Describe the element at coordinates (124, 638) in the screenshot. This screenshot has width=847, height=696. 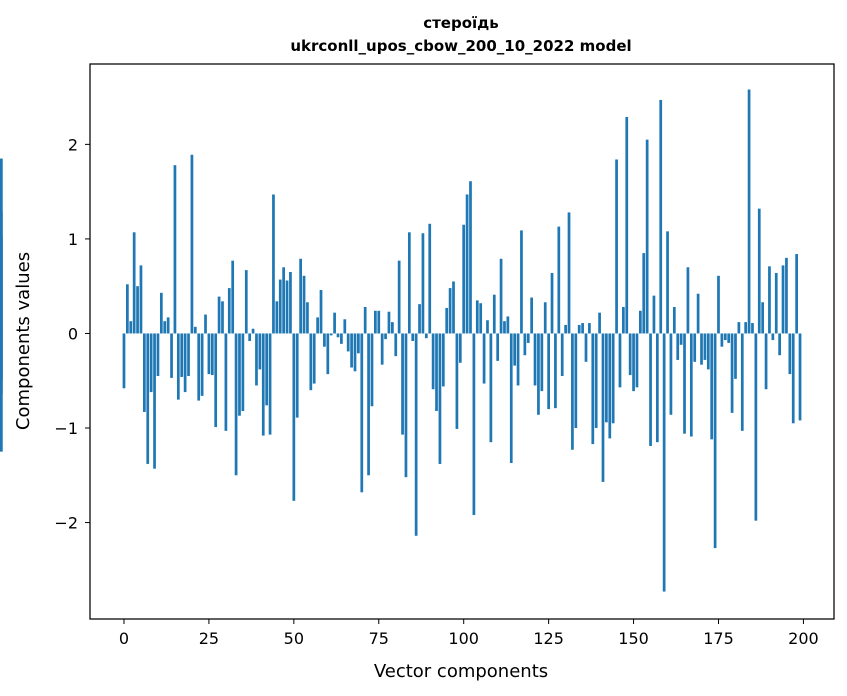
I see `x-tick-label: 0` at that location.